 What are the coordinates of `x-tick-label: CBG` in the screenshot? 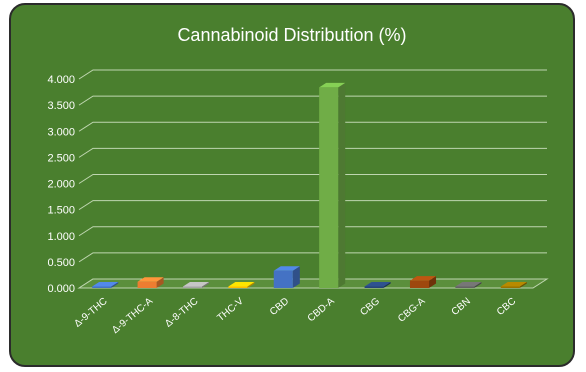 It's located at (370, 307).